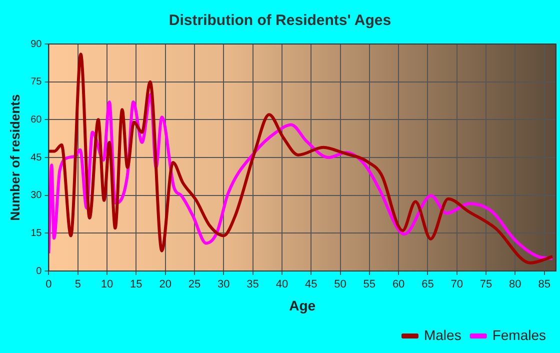  What do you see at coordinates (77, 284) in the screenshot?
I see `x-tick-label: 5` at bounding box center [77, 284].